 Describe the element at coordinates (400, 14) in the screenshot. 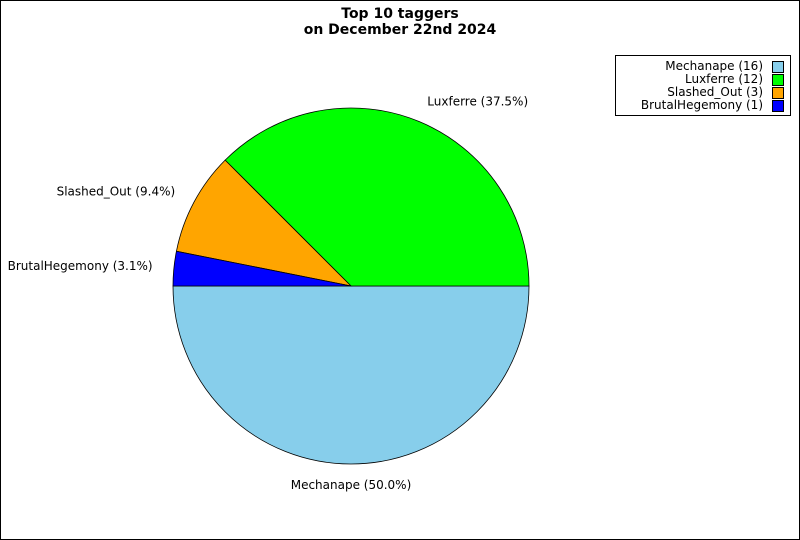

I see `chart-title-line-1: Top 10 taggers` at that location.